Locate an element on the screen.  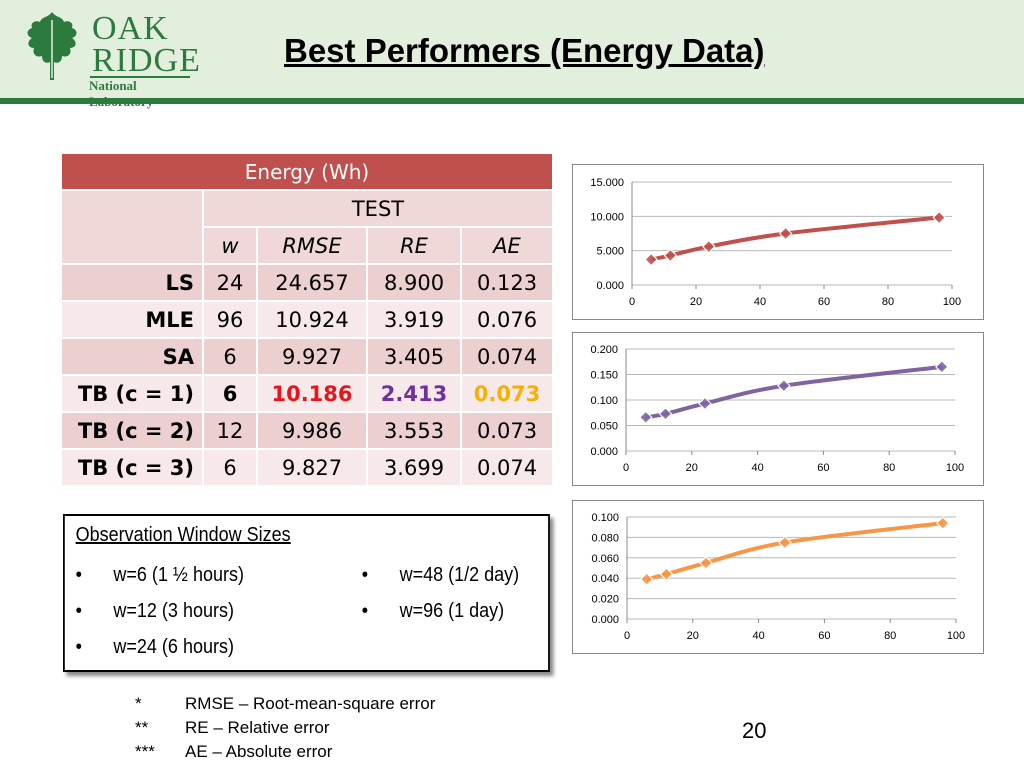
footnote-text: RE – Relative error is located at coordinates (257, 727).